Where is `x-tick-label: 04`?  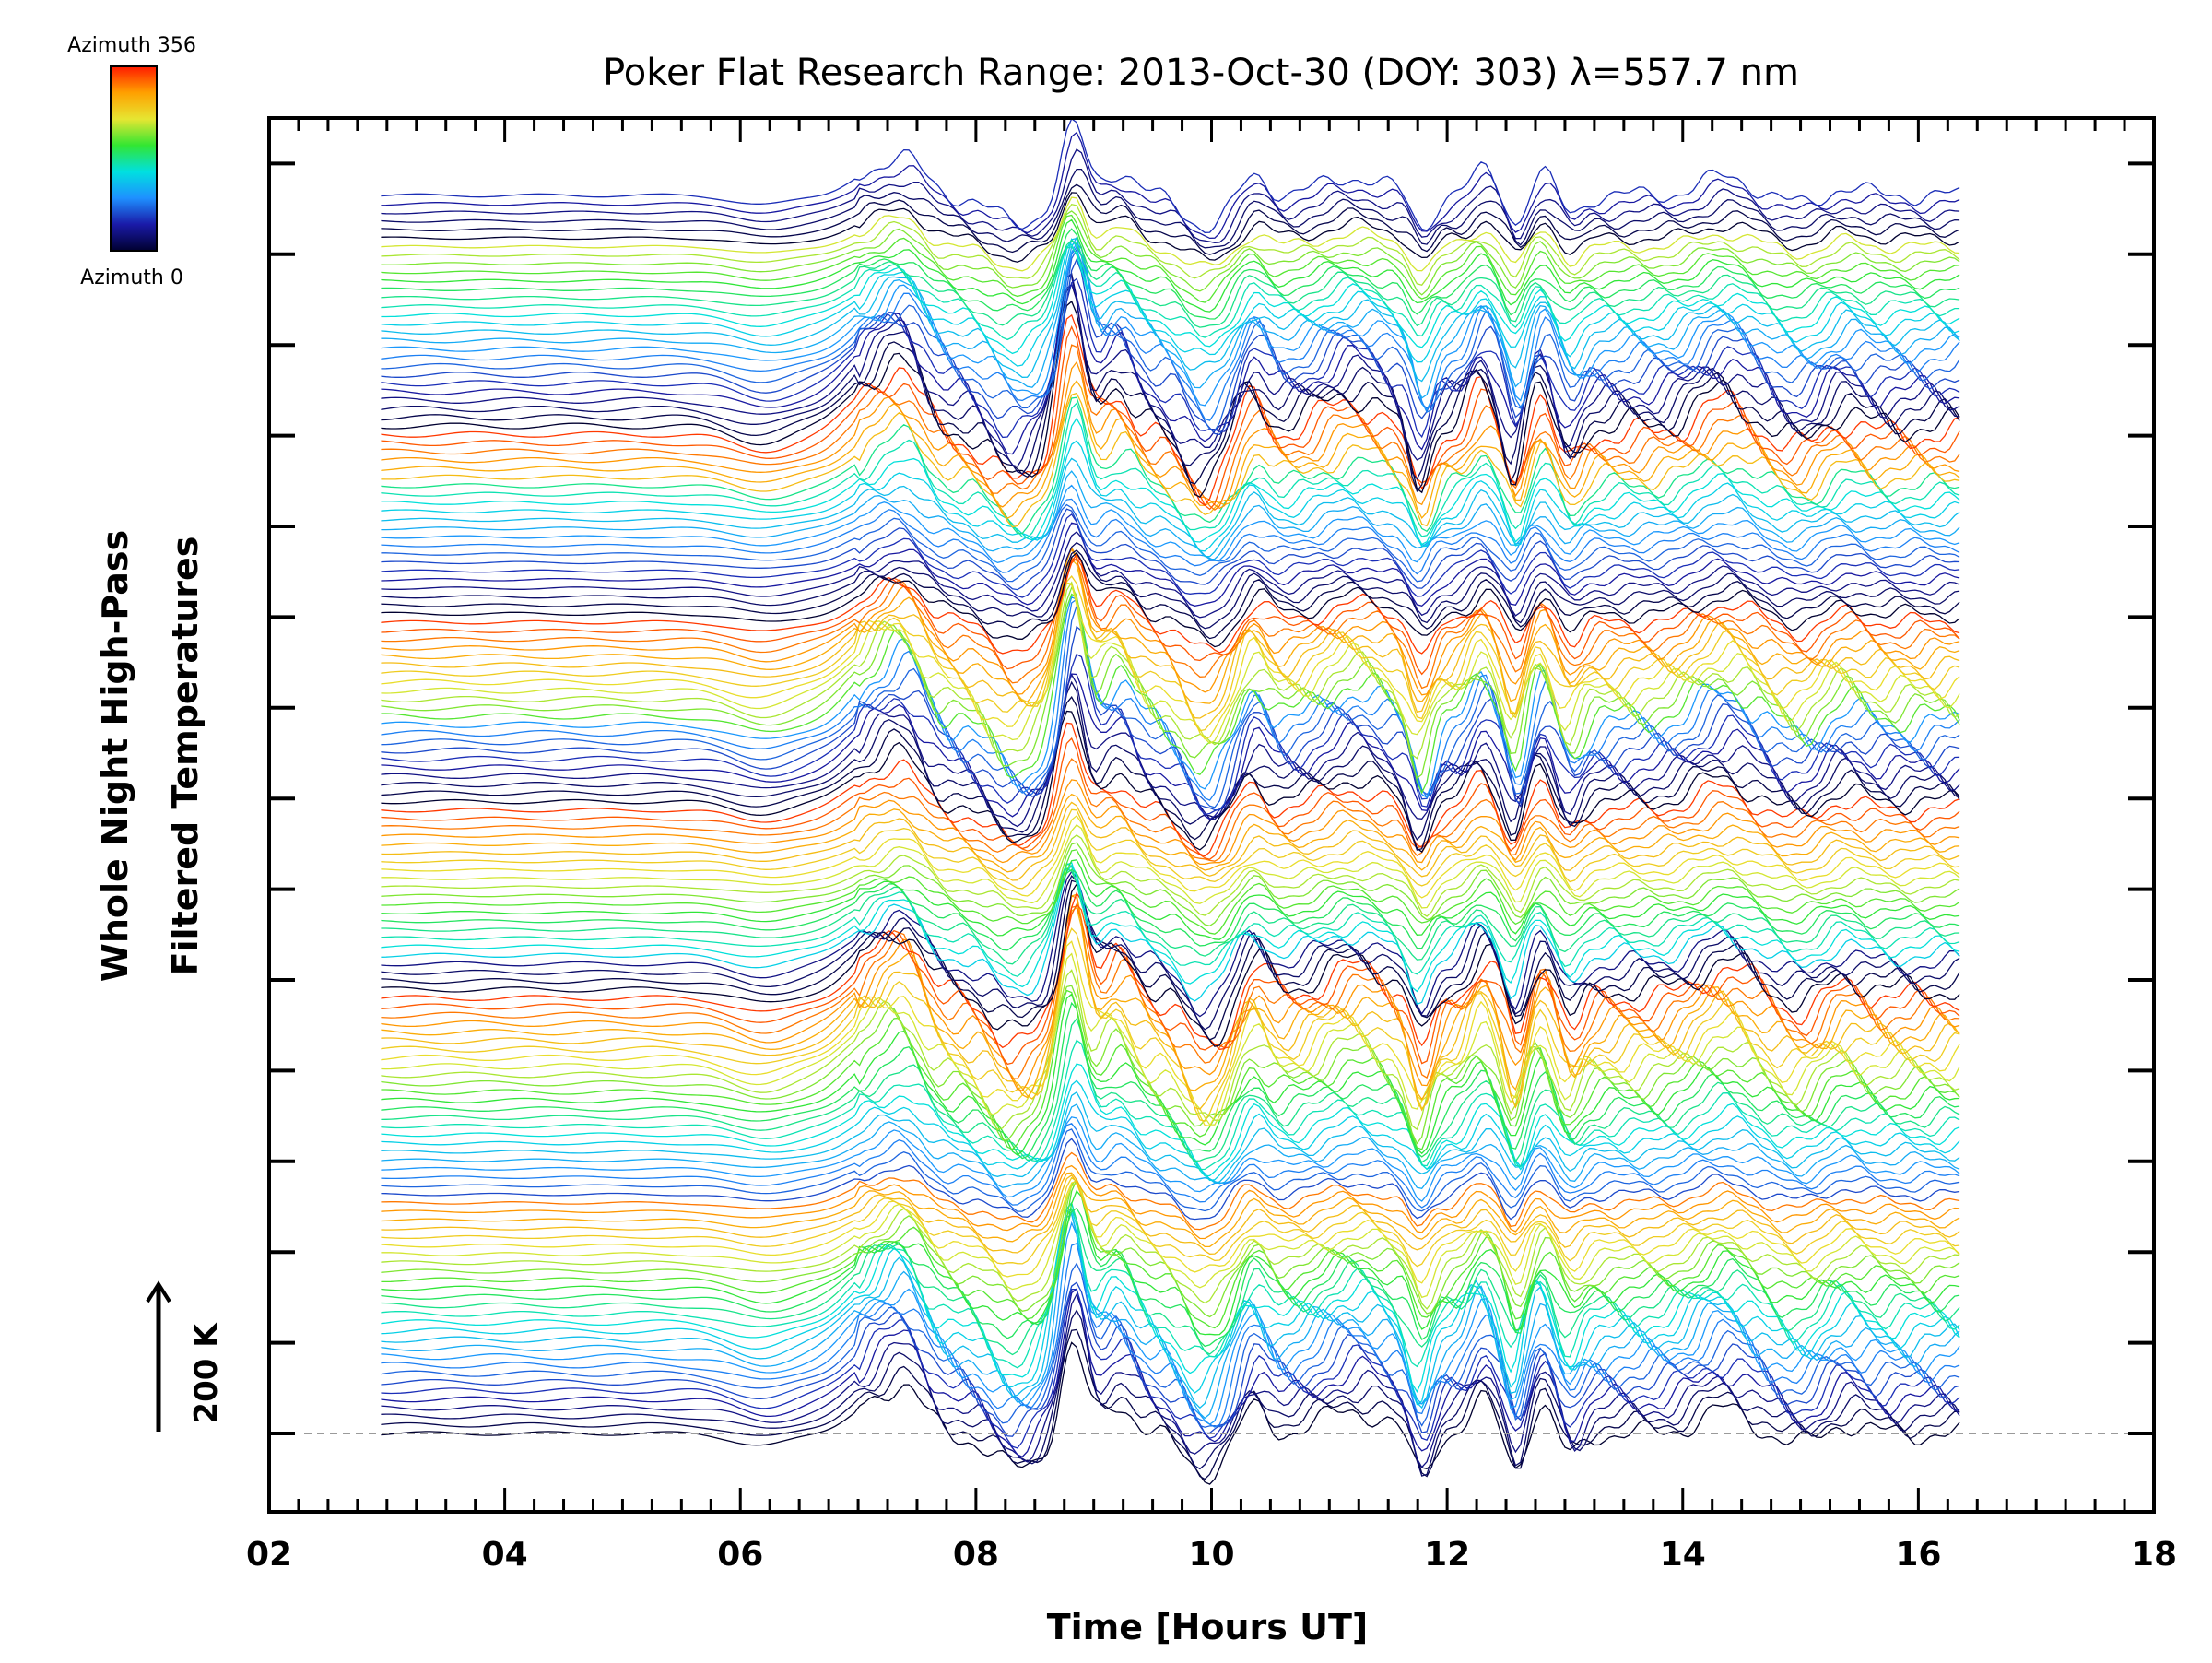 x-tick-label: 04 is located at coordinates (505, 1555).